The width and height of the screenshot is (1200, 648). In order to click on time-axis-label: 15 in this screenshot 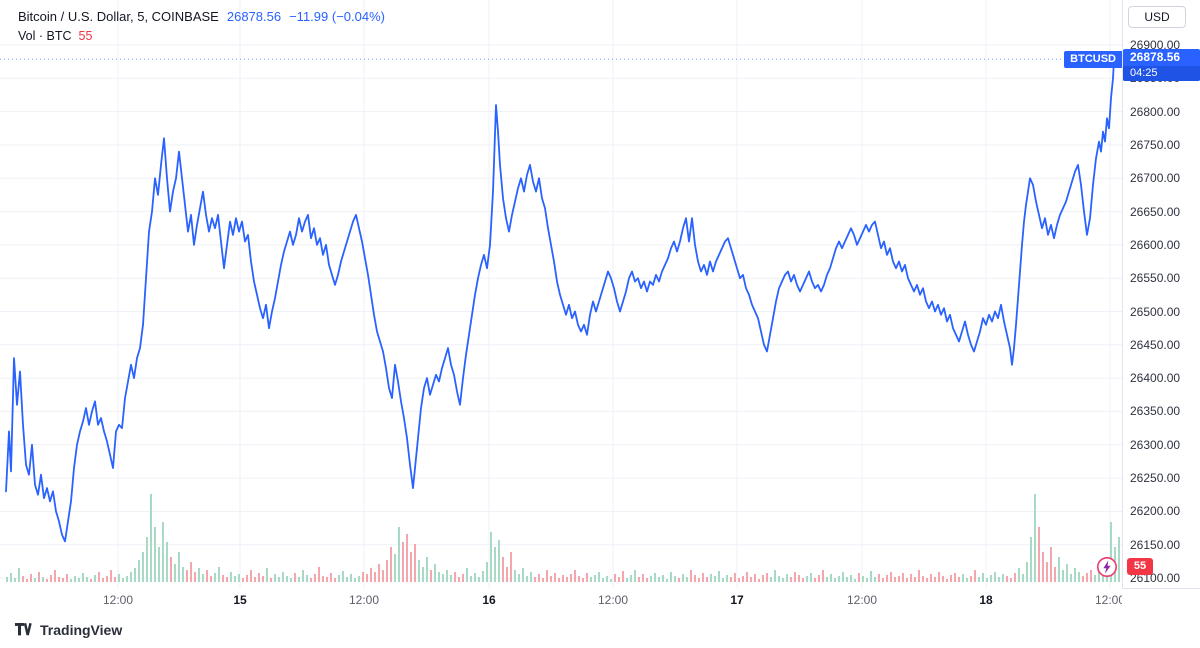, I will do `click(240, 600)`.